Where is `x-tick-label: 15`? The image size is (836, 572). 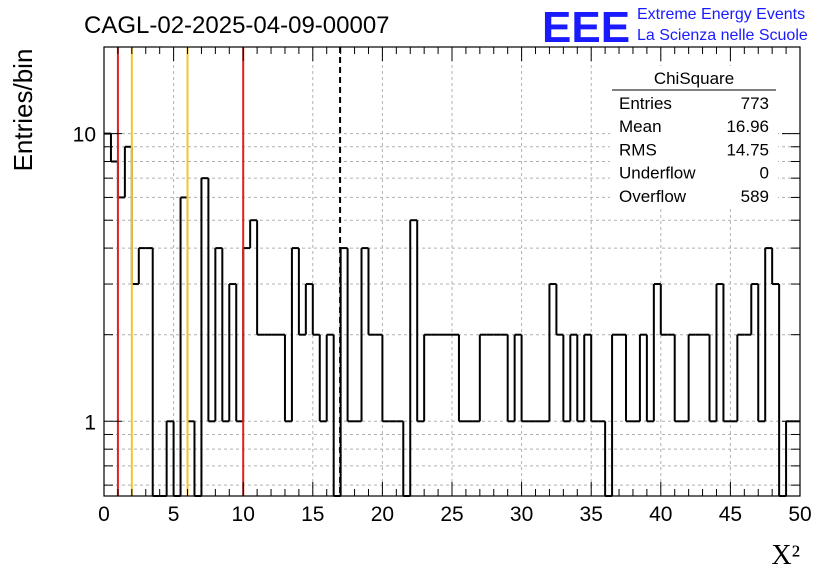
x-tick-label: 15 is located at coordinates (312, 514).